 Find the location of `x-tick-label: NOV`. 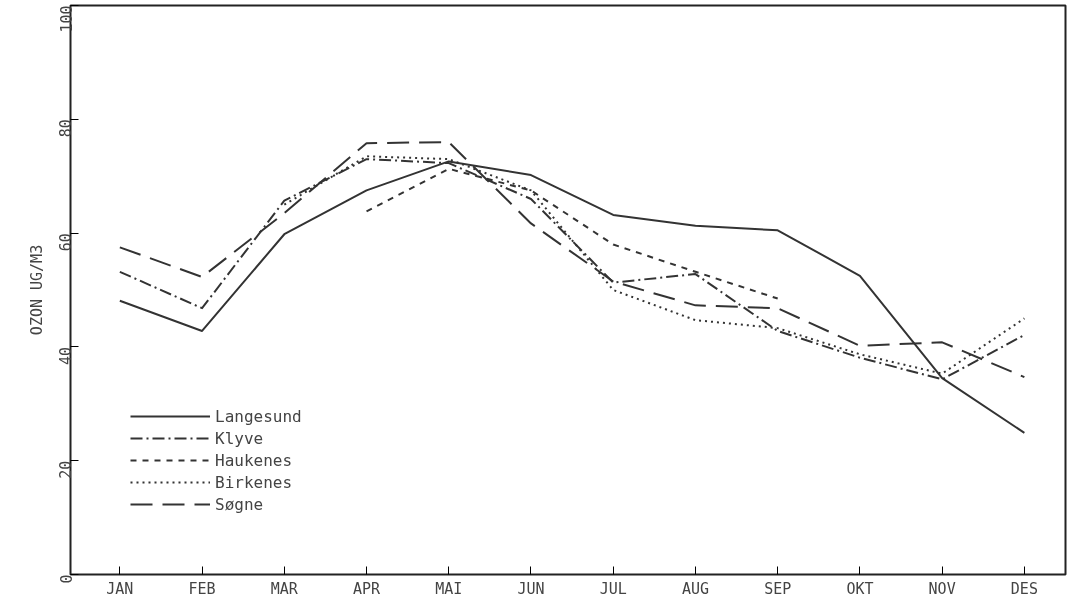

x-tick-label: NOV is located at coordinates (942, 588).